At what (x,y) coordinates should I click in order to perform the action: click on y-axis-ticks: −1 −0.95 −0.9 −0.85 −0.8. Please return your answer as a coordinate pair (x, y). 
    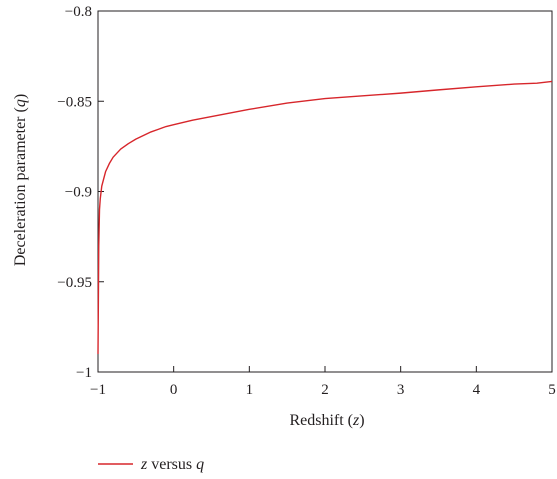
    Looking at the image, I should click on (80, 192).